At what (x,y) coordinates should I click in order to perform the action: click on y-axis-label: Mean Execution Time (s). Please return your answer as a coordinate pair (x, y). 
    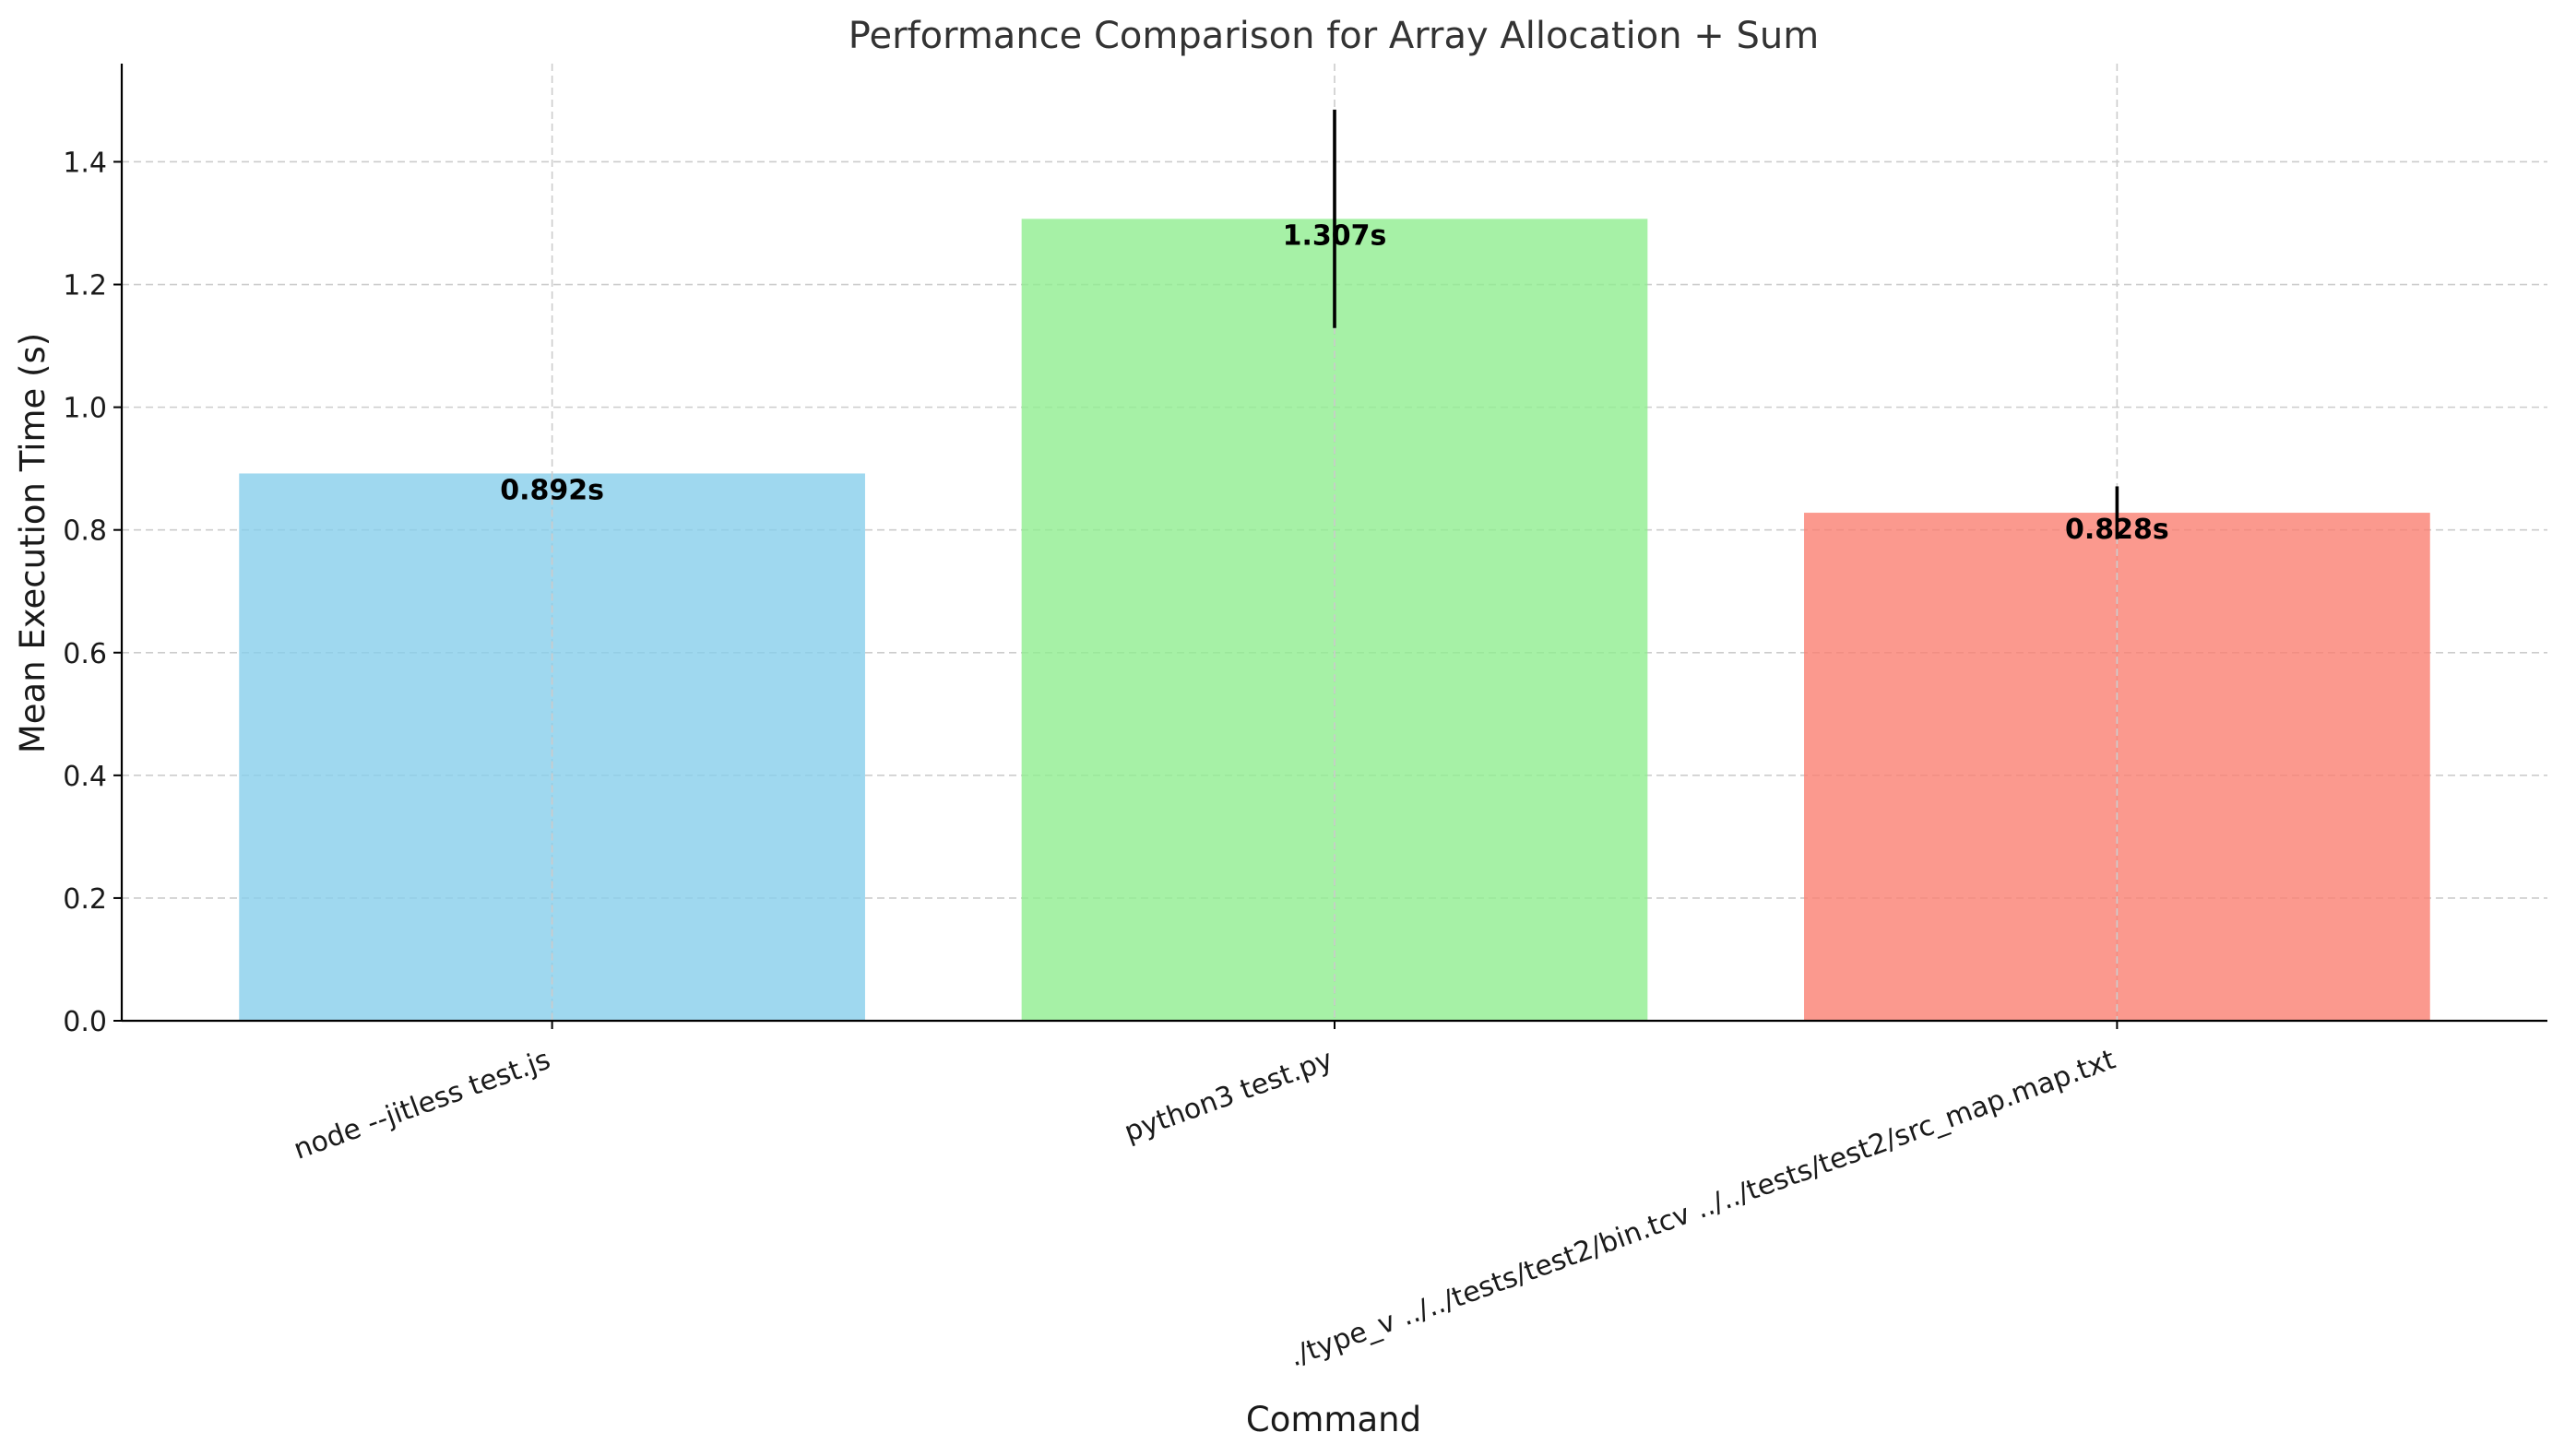
    Looking at the image, I should click on (33, 543).